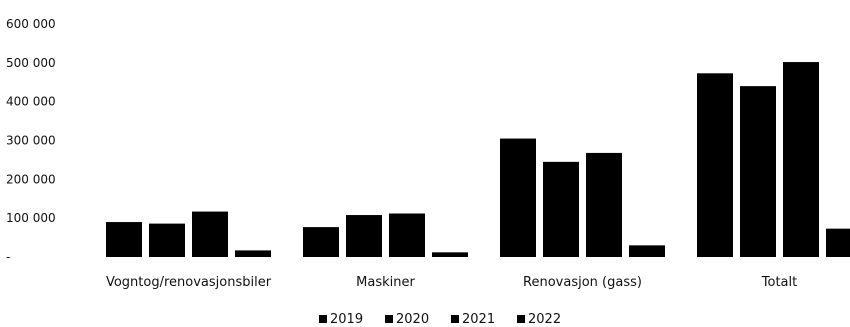  What do you see at coordinates (31, 179) in the screenshot?
I see `y-tick-label: 200 000` at bounding box center [31, 179].